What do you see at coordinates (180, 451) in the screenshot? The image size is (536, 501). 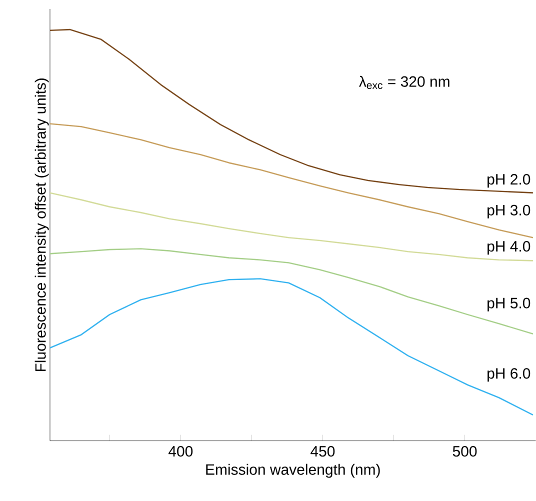 I see `x-tick-label: 400` at bounding box center [180, 451].